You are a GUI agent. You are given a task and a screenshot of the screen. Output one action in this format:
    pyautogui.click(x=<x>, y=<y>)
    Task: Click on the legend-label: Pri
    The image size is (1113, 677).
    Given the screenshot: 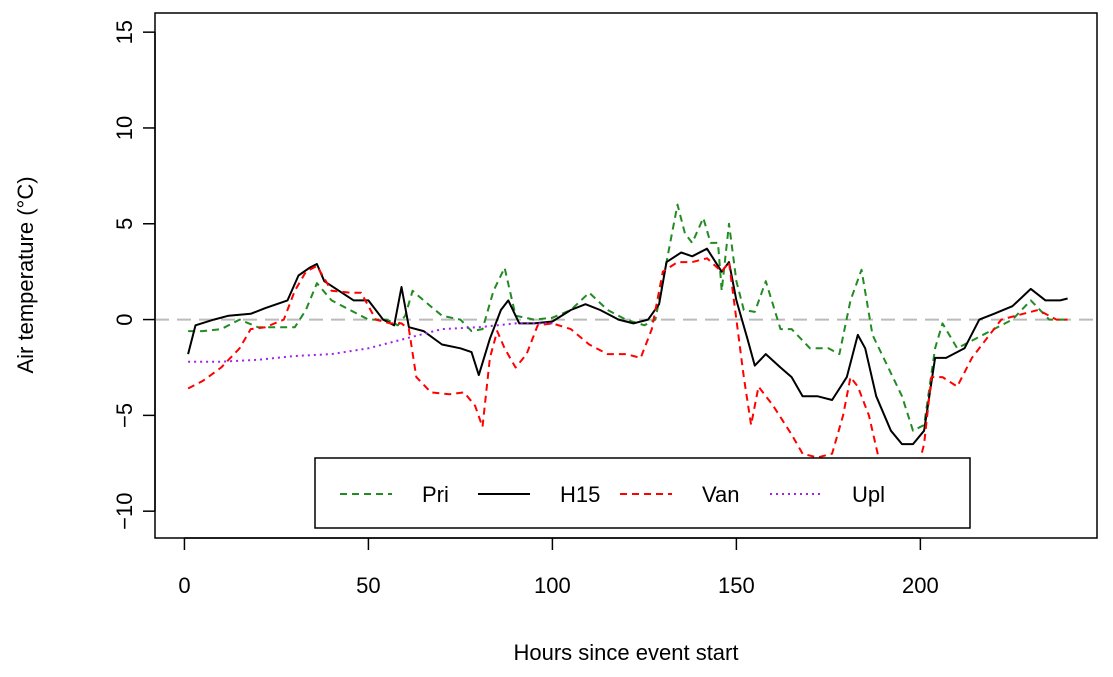 What is the action you would take?
    pyautogui.click(x=435, y=494)
    